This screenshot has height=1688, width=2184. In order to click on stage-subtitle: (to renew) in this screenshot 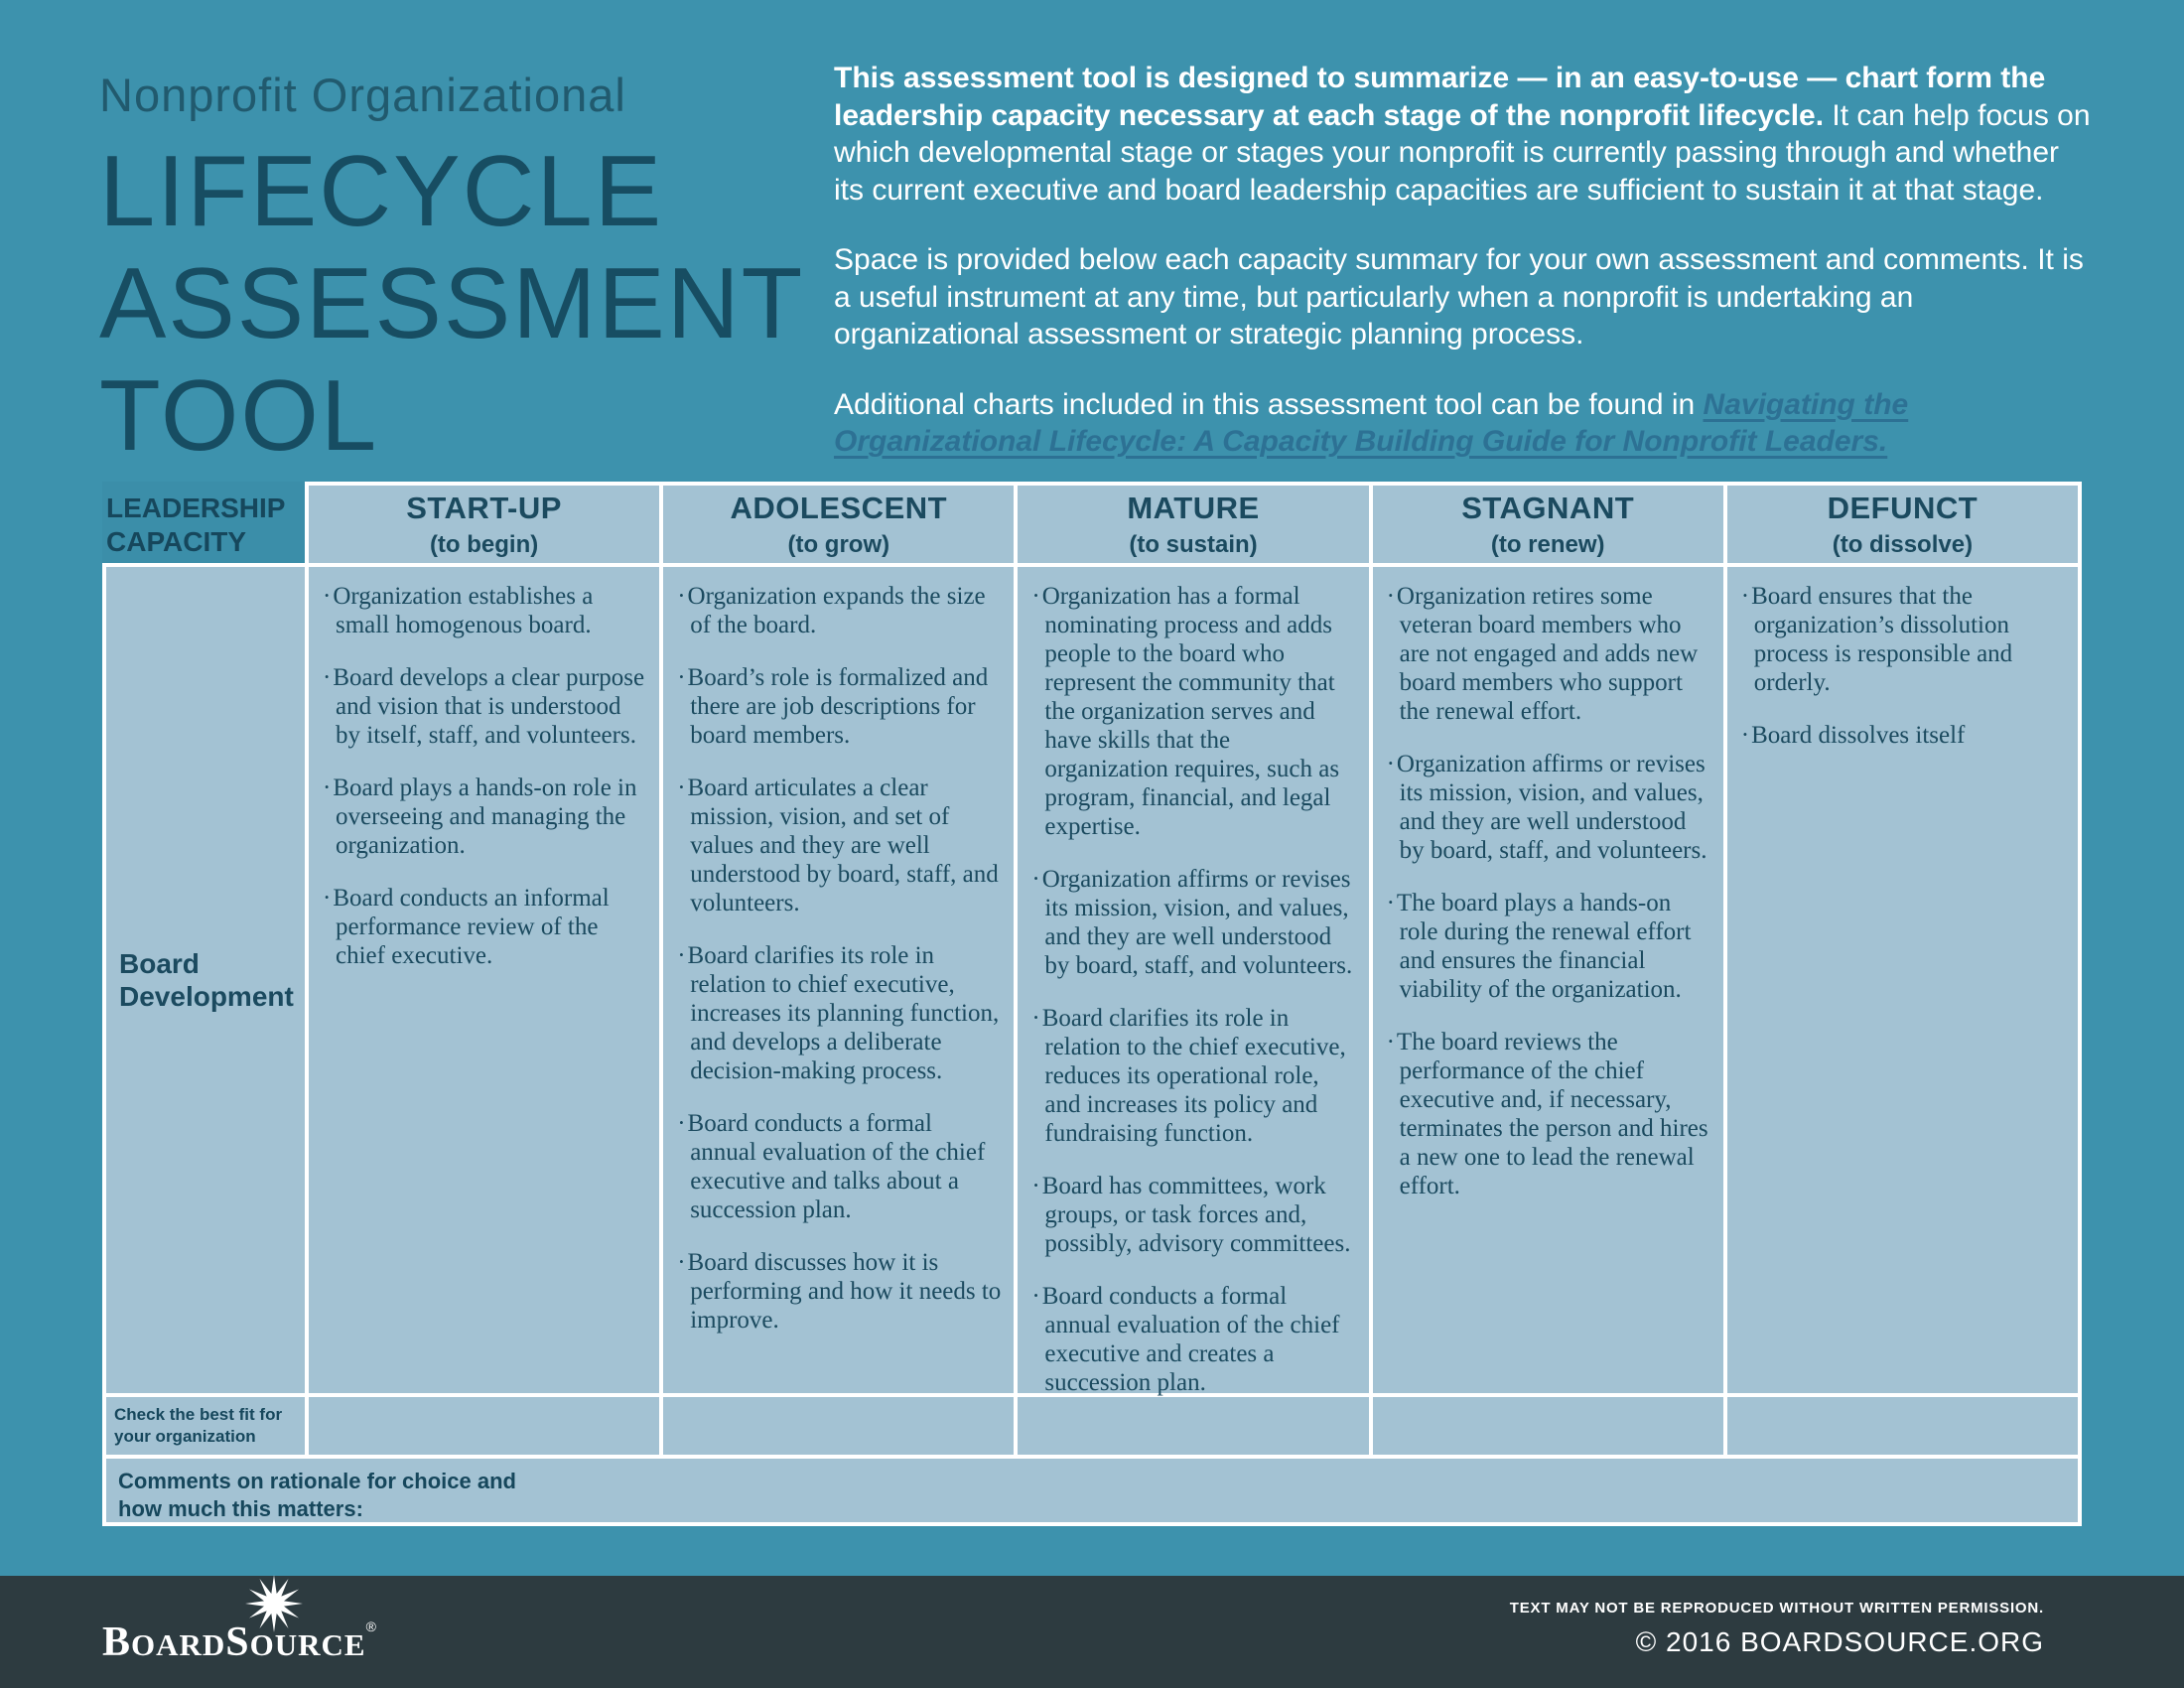, I will do `click(1547, 544)`.